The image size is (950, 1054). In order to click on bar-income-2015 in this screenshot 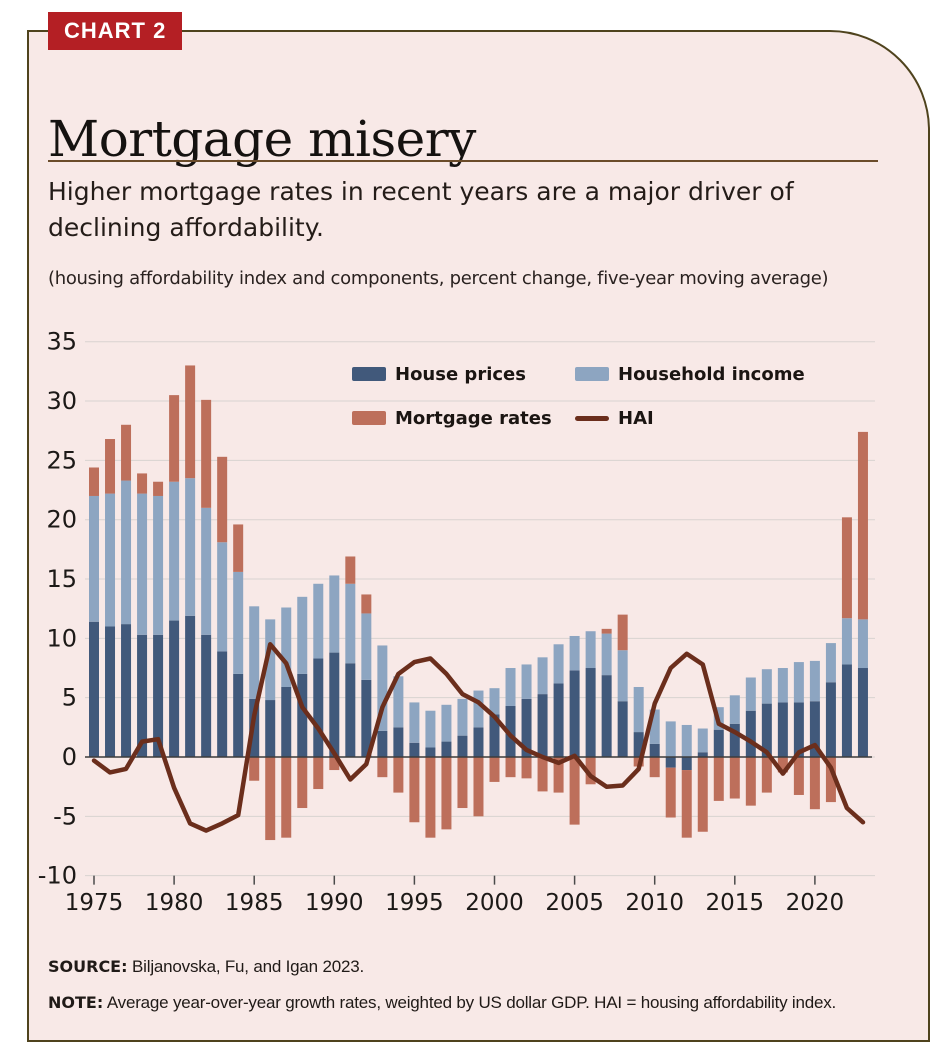, I will do `click(734, 709)`.